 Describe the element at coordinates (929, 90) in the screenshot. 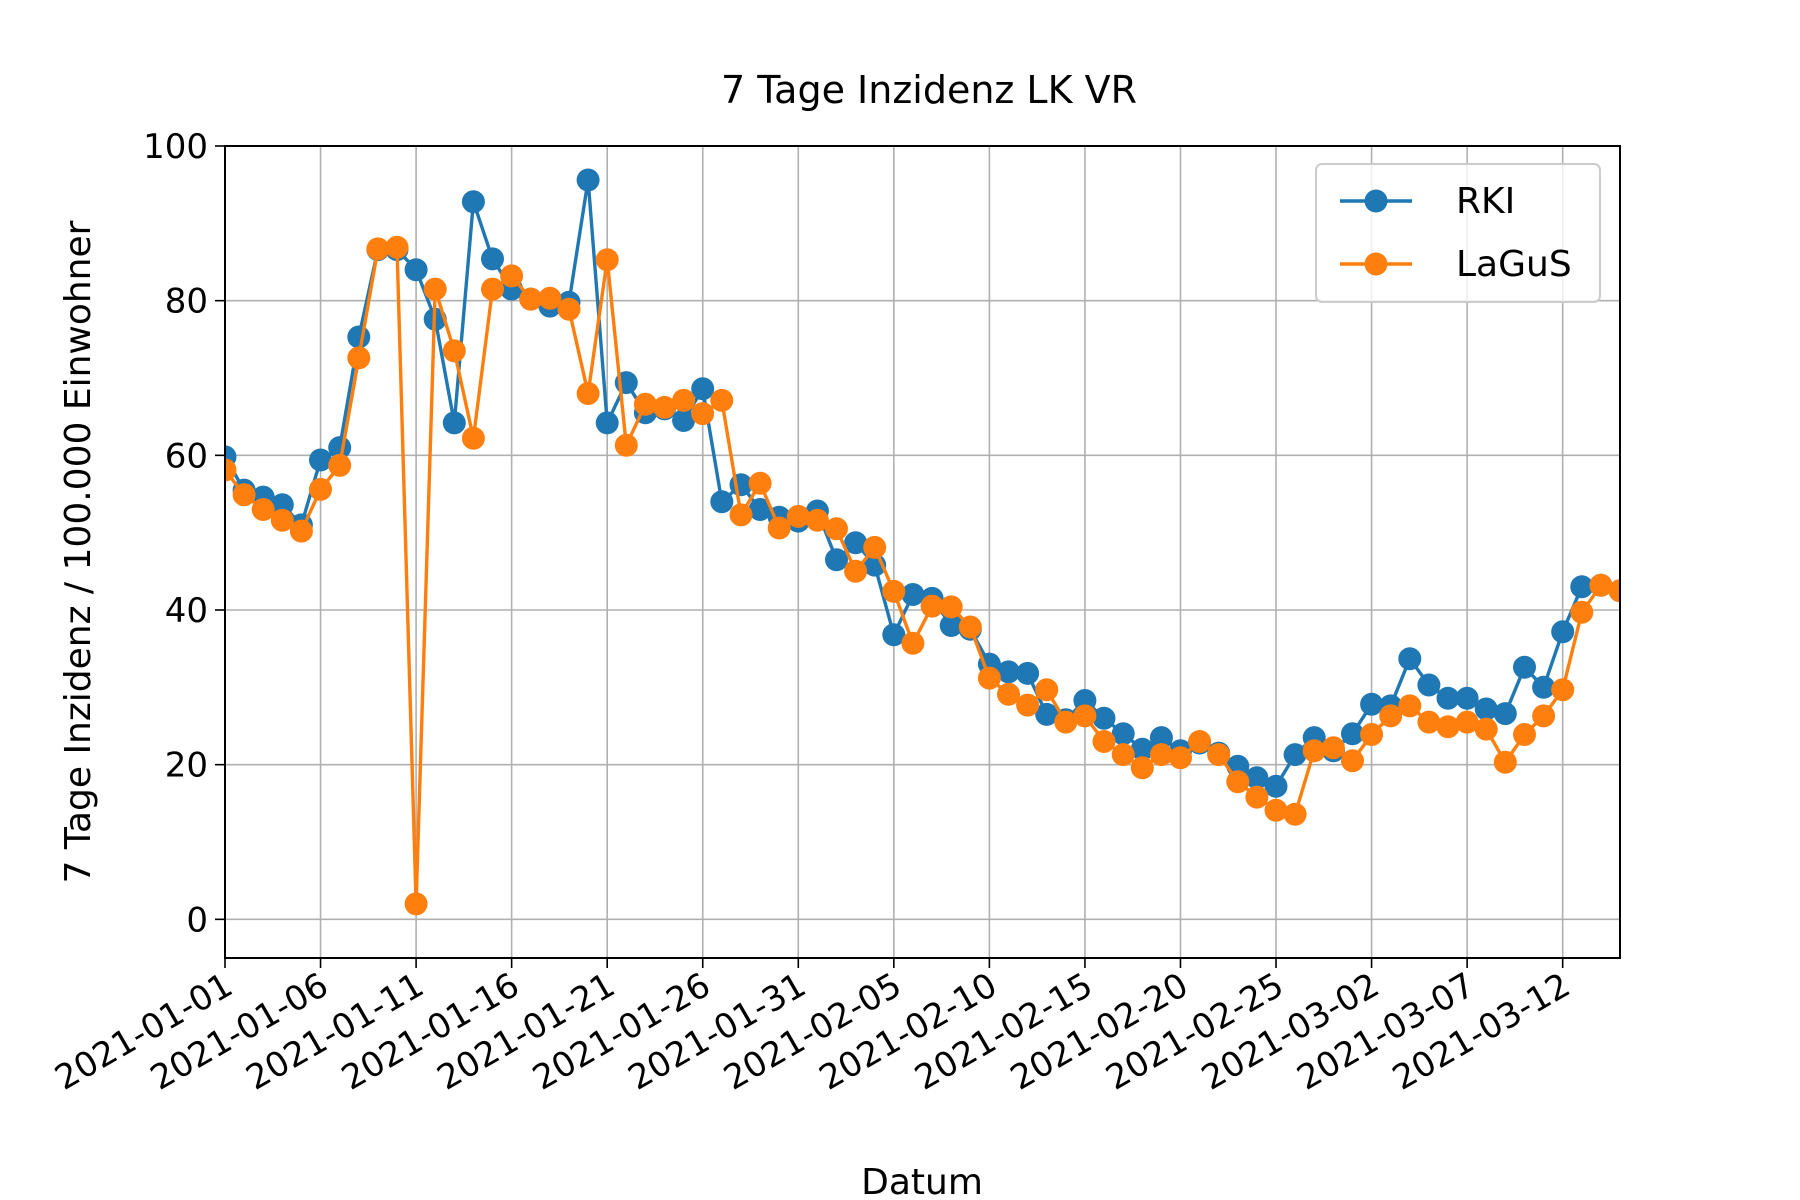

I see `chart-title: 7 Tage Inzidenz LK VR` at that location.